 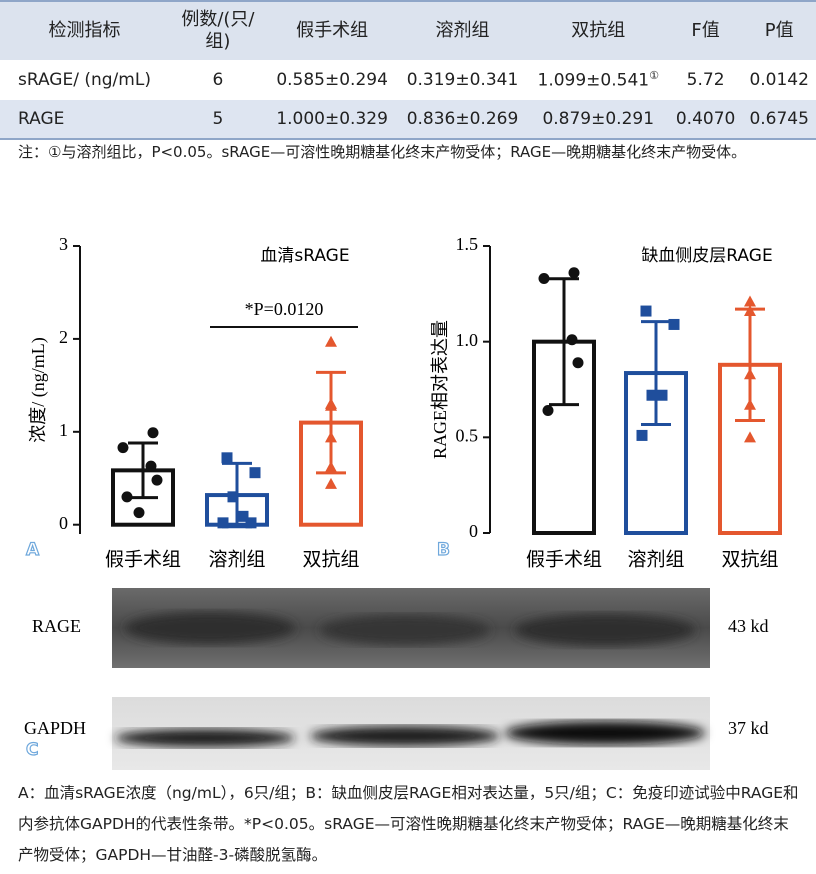 I want to click on y-tick-label: 1.5, so click(x=467, y=244).